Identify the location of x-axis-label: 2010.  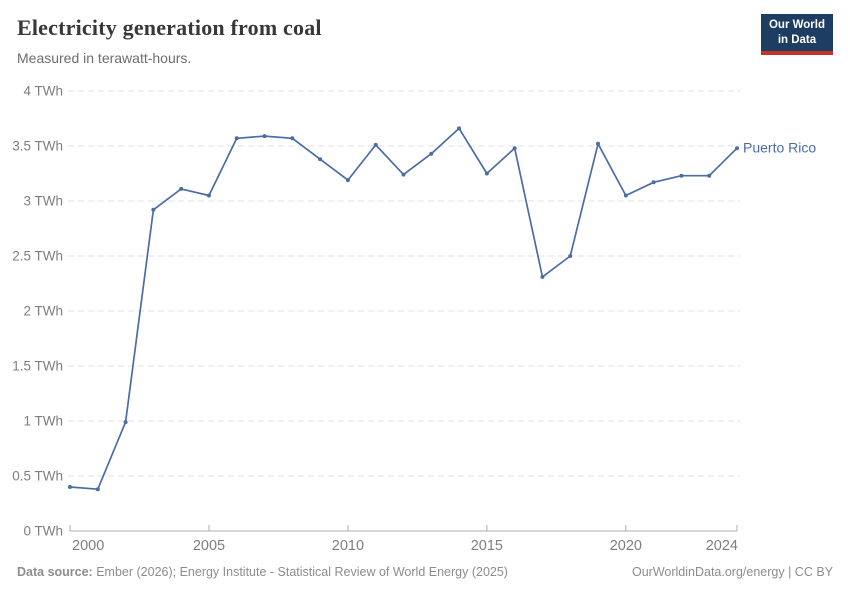
(348, 546).